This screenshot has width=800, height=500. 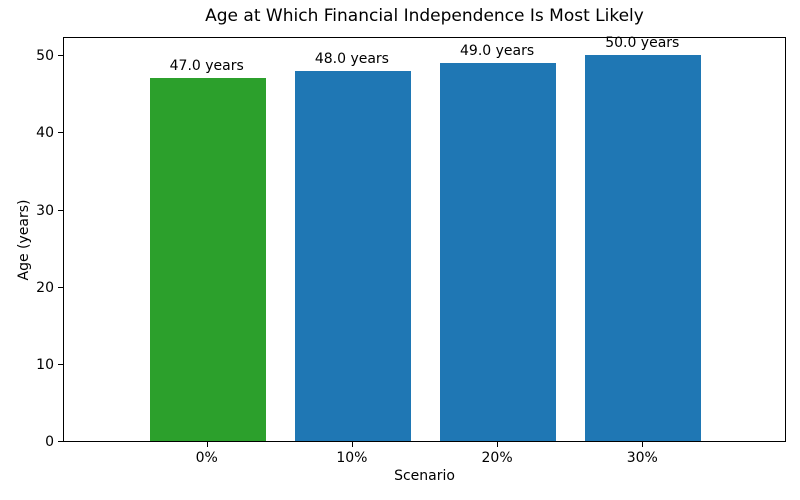 I want to click on y-tick-label-0: 0, so click(x=49, y=442).